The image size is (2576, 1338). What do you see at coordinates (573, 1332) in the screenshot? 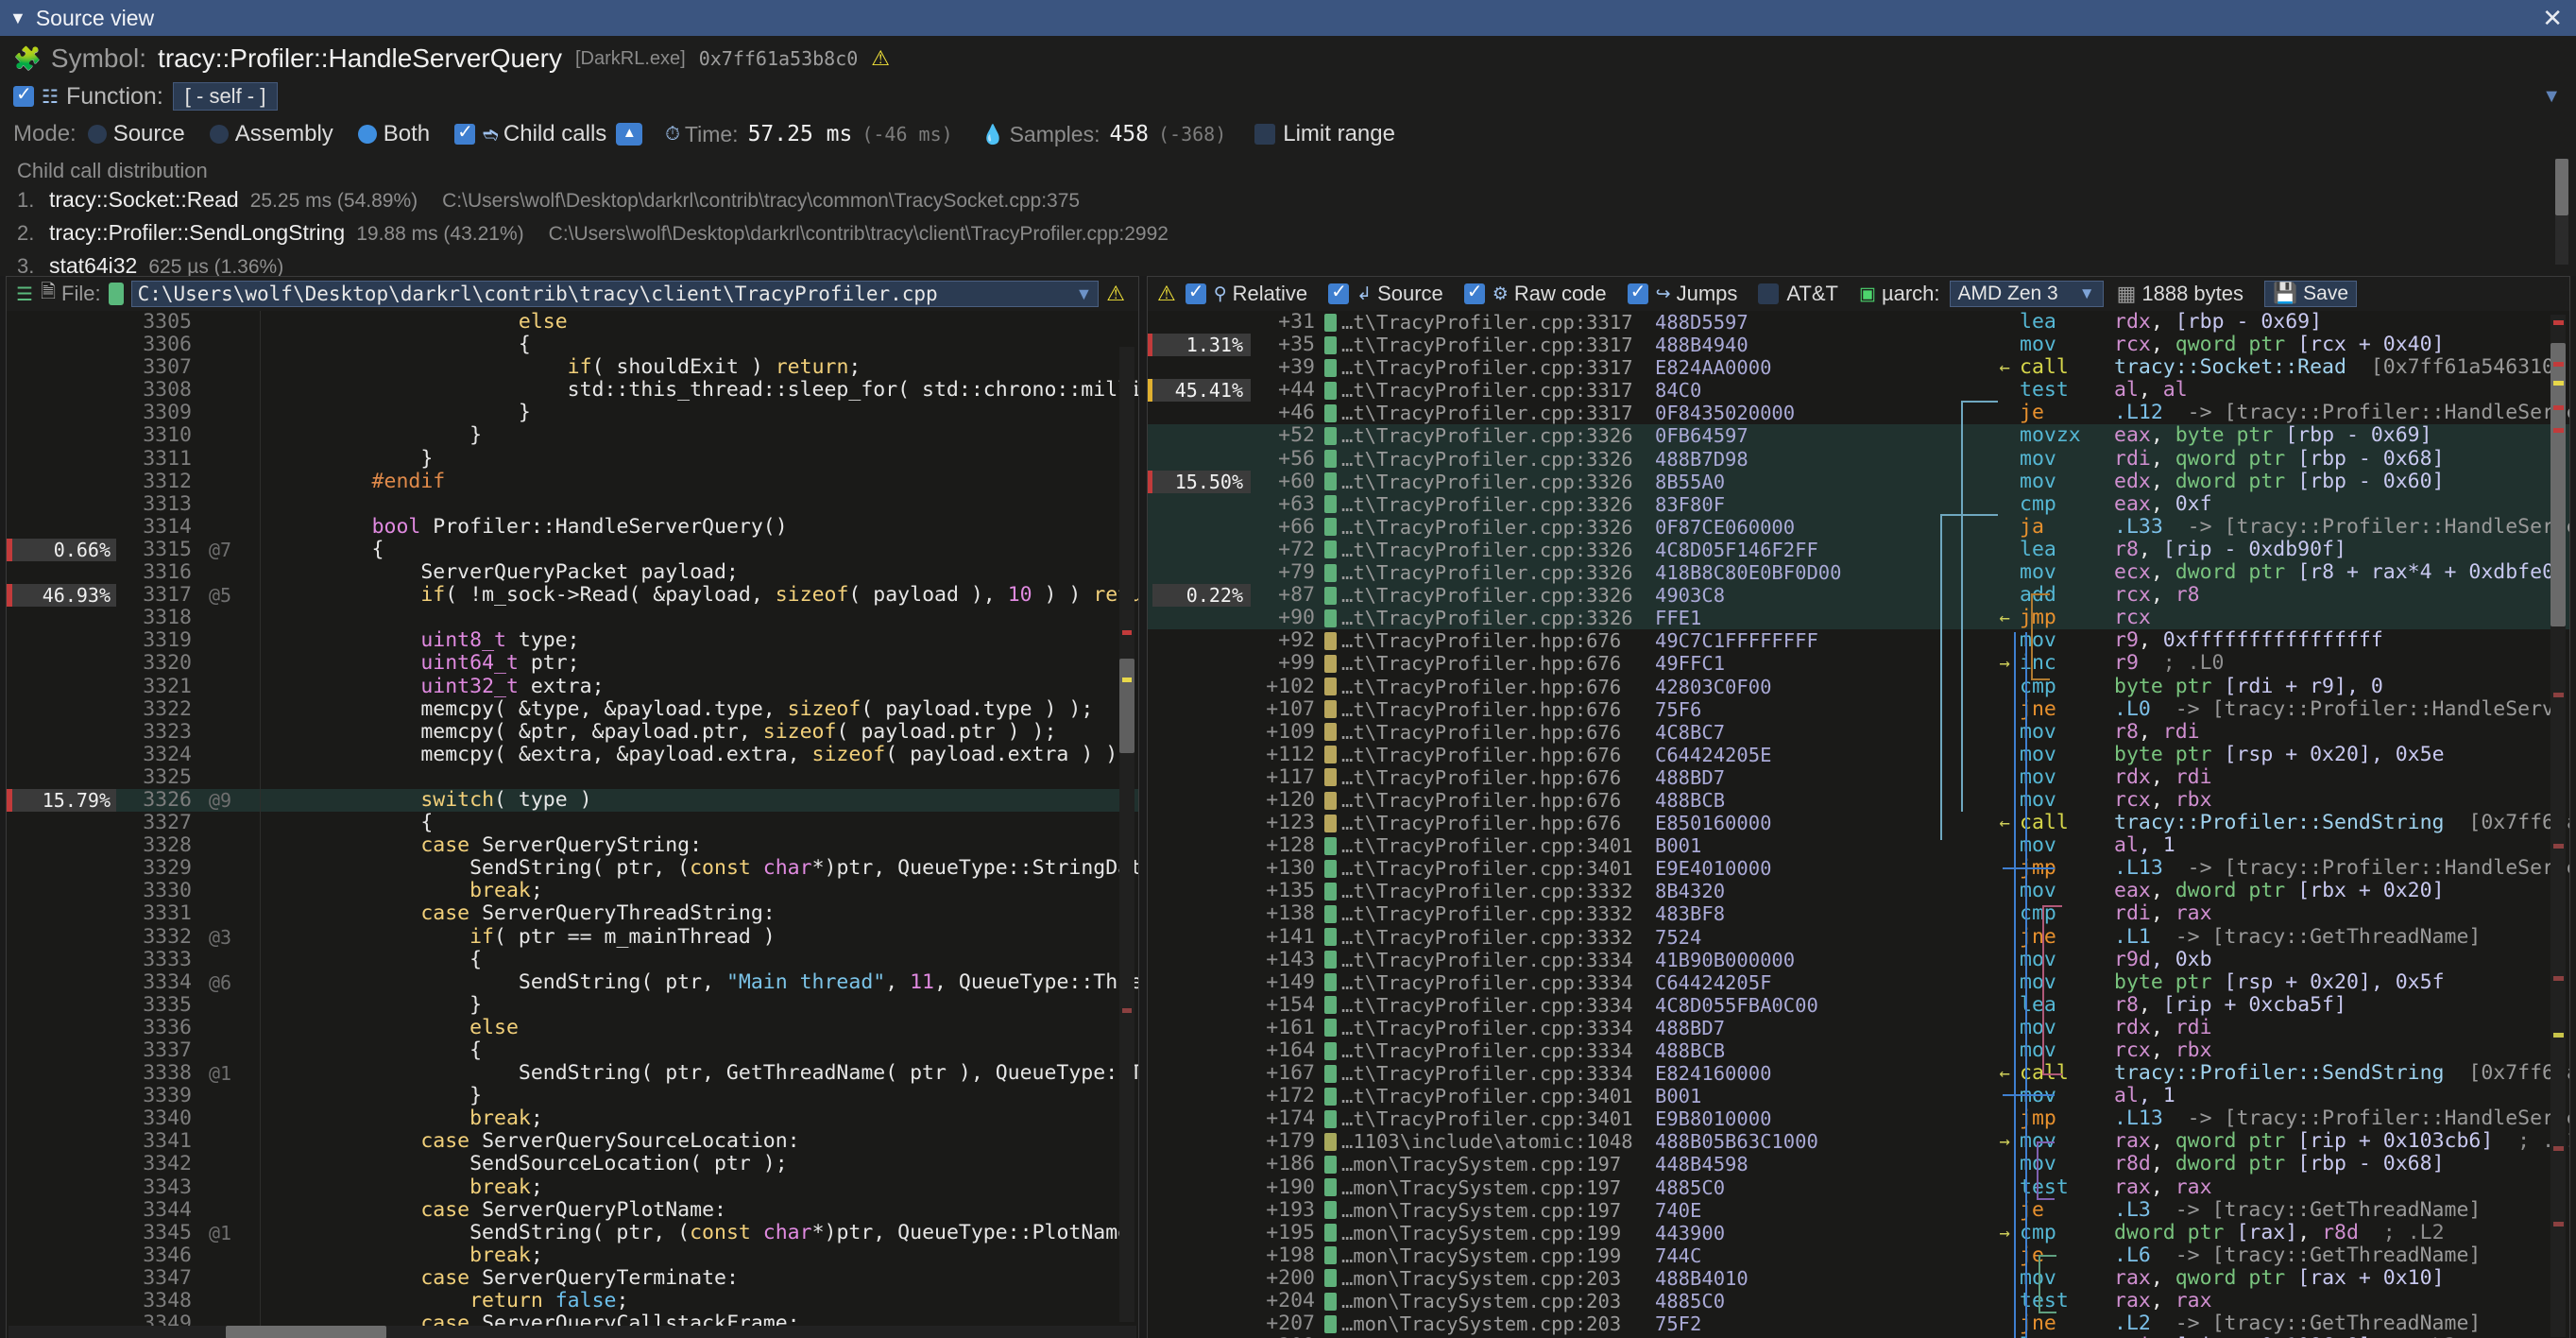
I see `source-horizontal-scrollbar` at bounding box center [573, 1332].